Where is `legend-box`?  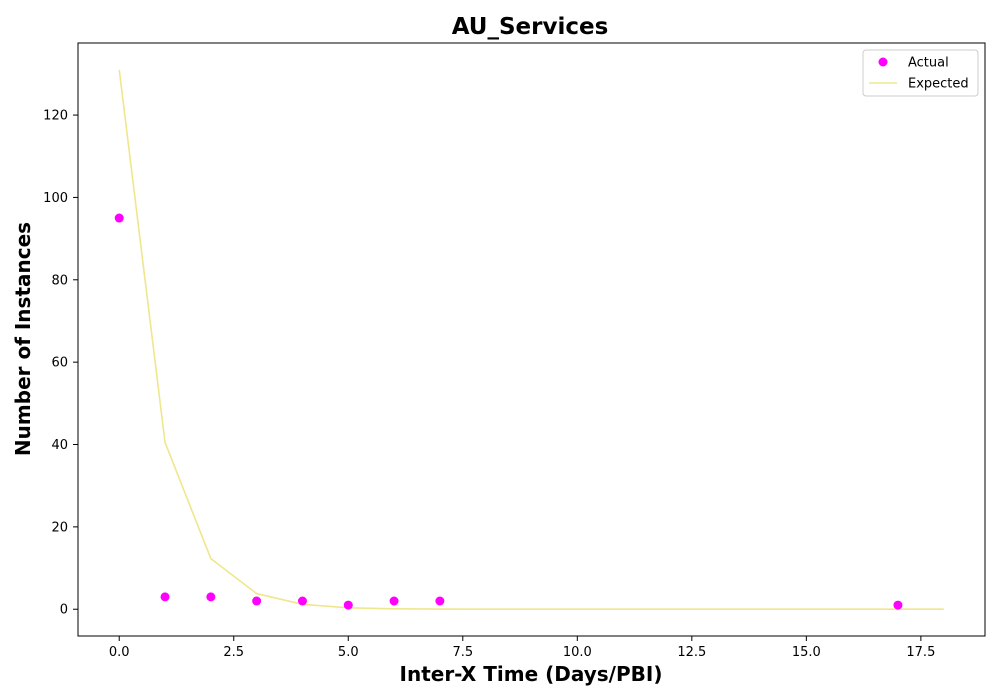
legend-box is located at coordinates (920, 73).